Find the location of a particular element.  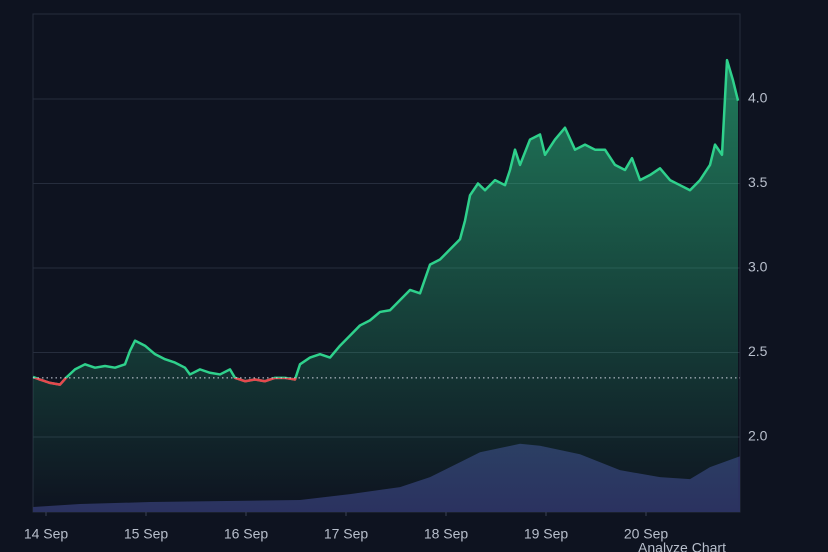

y-tick-label: 3.5 is located at coordinates (758, 182).